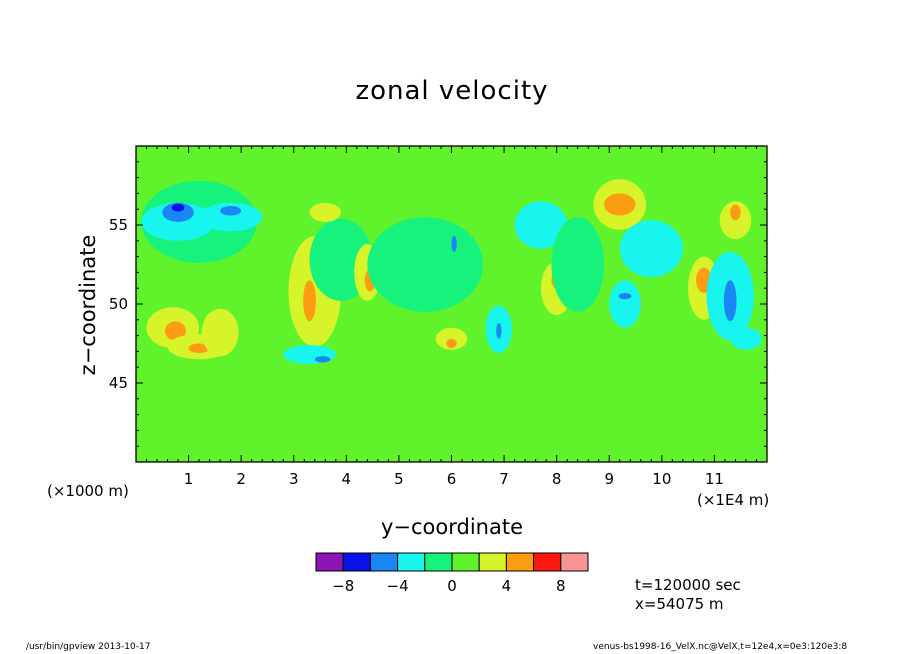 The image size is (904, 654). Describe the element at coordinates (609, 479) in the screenshot. I see `x-tick-label: 9` at that location.